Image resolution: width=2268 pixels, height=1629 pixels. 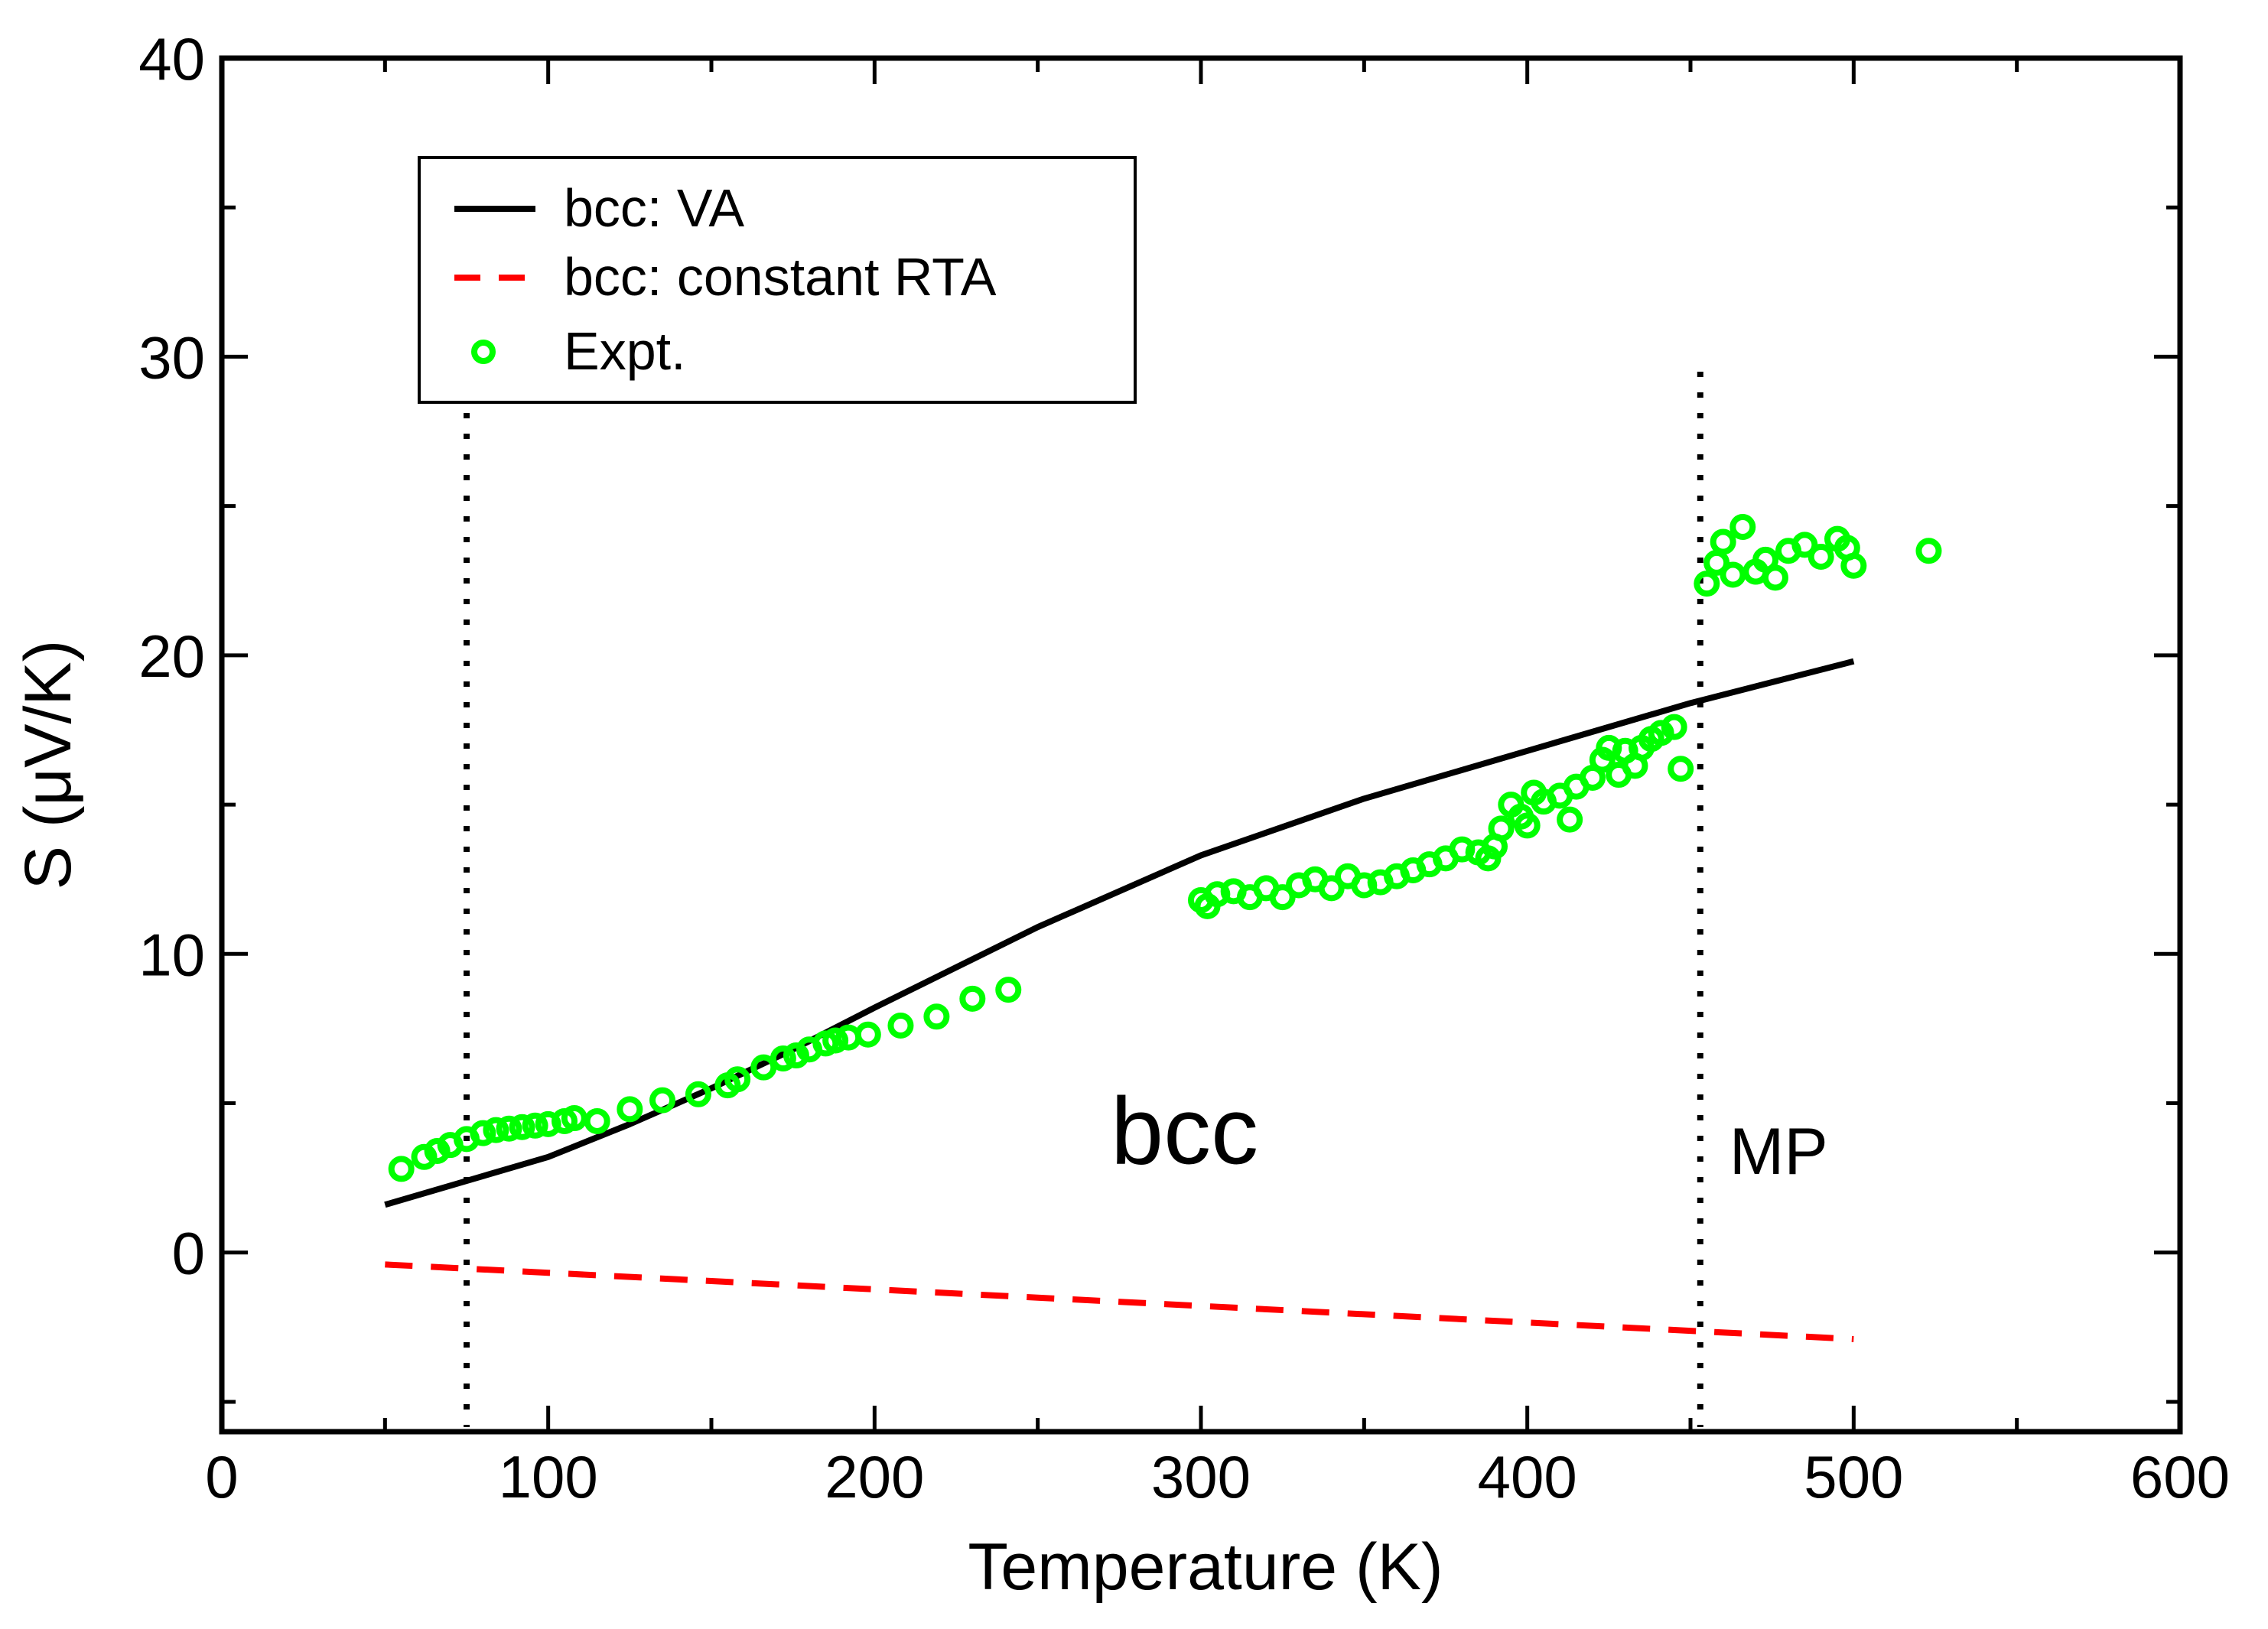 I want to click on x-tick-label: 600, so click(x=2180, y=1476).